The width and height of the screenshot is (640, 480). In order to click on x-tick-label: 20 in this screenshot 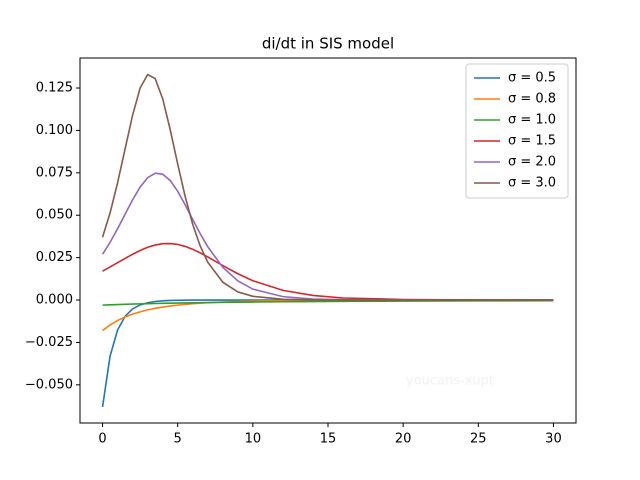, I will do `click(403, 439)`.